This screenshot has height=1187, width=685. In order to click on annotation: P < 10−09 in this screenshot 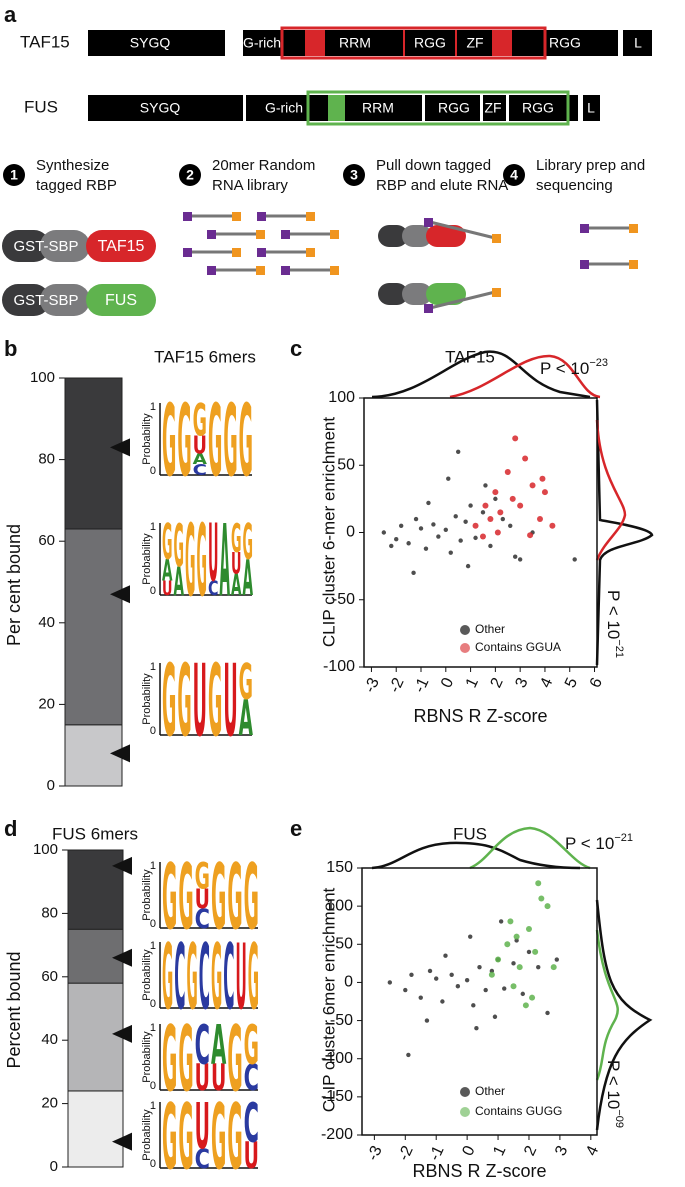, I will do `click(615, 1094)`.